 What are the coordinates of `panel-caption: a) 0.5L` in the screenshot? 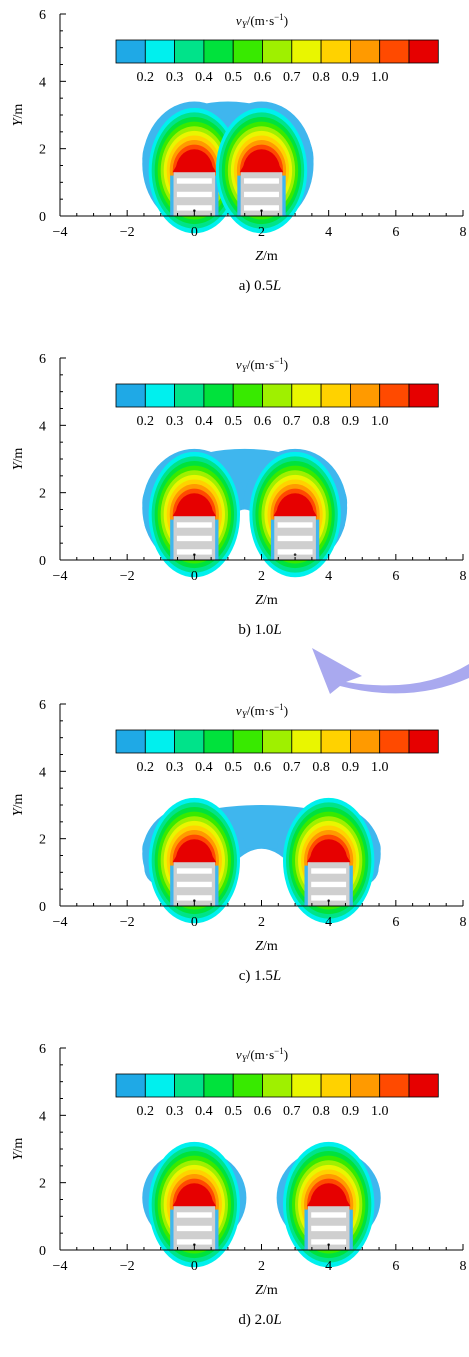 It's located at (260, 286).